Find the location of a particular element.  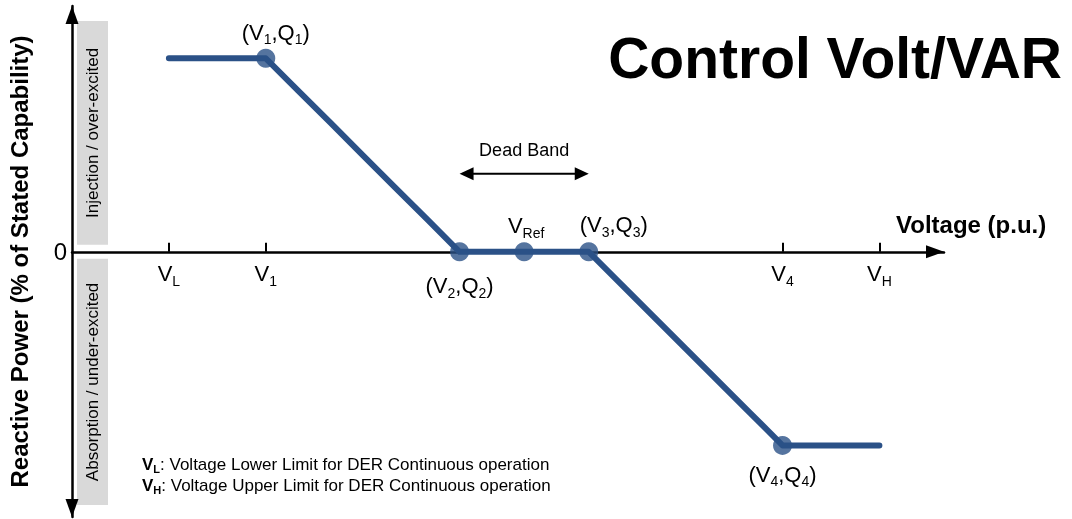

y-axis-title: Reactive Power (% of Stated Capability) is located at coordinates (19, 261).